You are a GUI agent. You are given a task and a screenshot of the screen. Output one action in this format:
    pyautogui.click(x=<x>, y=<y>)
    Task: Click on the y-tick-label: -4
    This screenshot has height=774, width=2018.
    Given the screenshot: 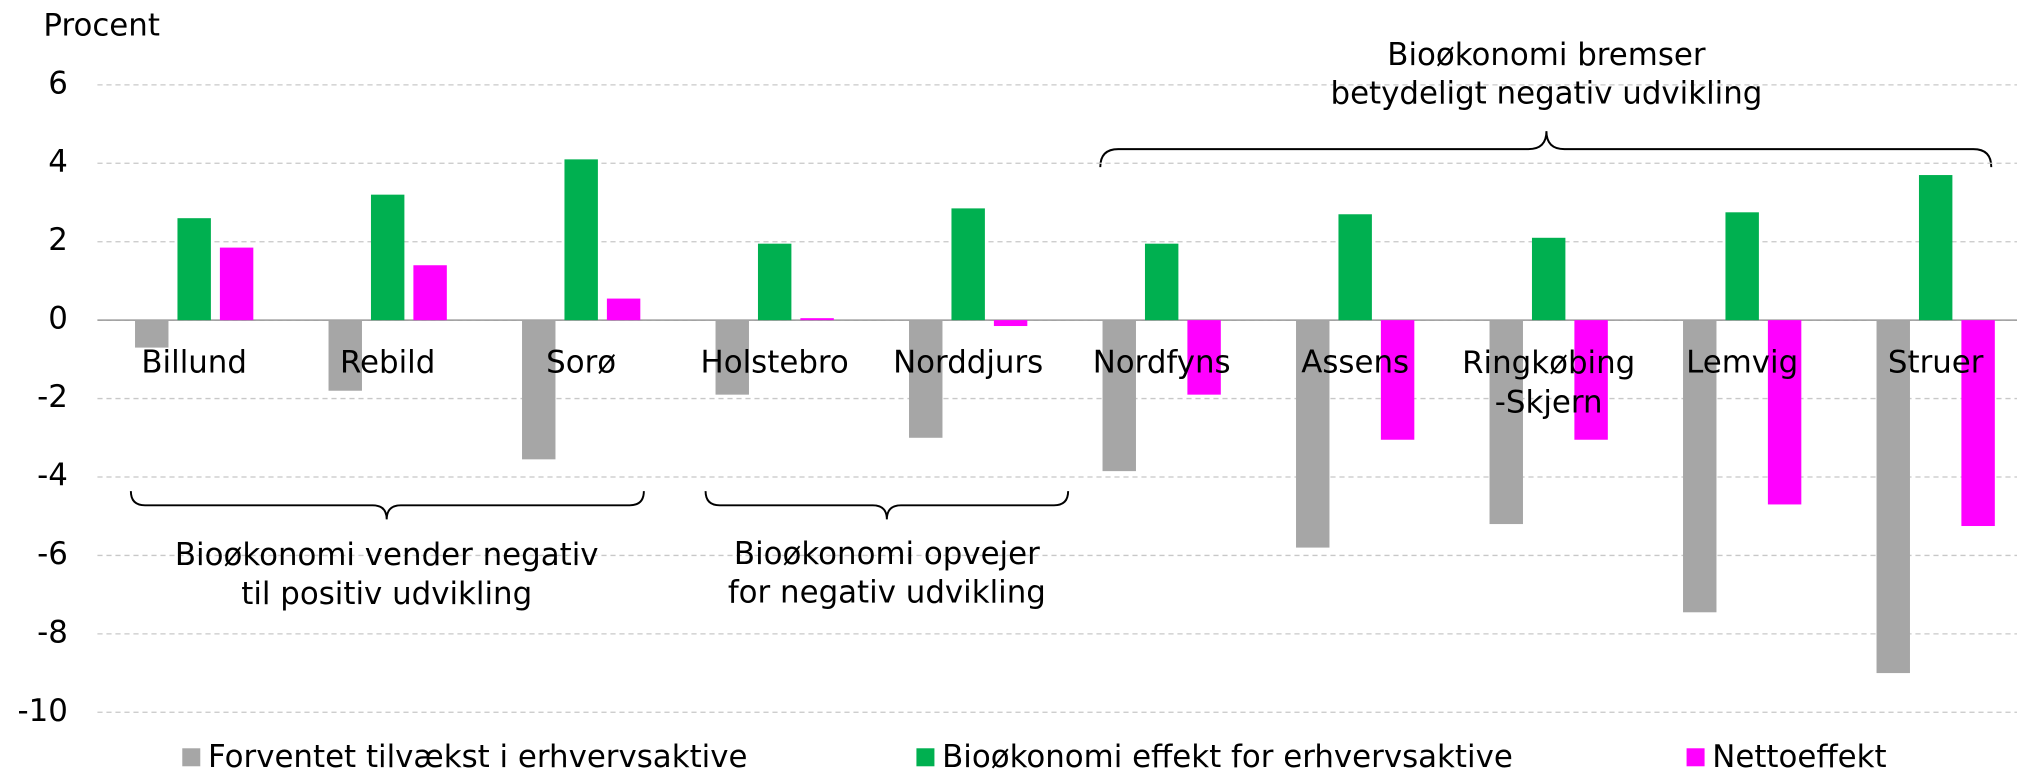 What is the action you would take?
    pyautogui.click(x=52, y=476)
    